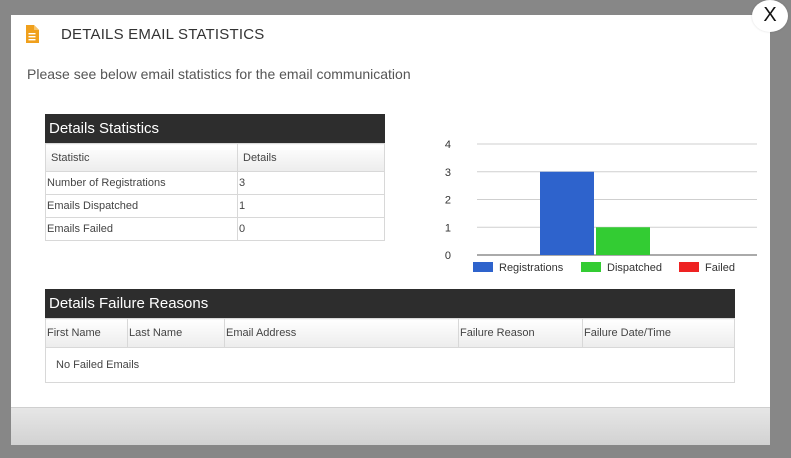 This screenshot has height=458, width=791. I want to click on column-header-statistic: Statistic, so click(141, 157).